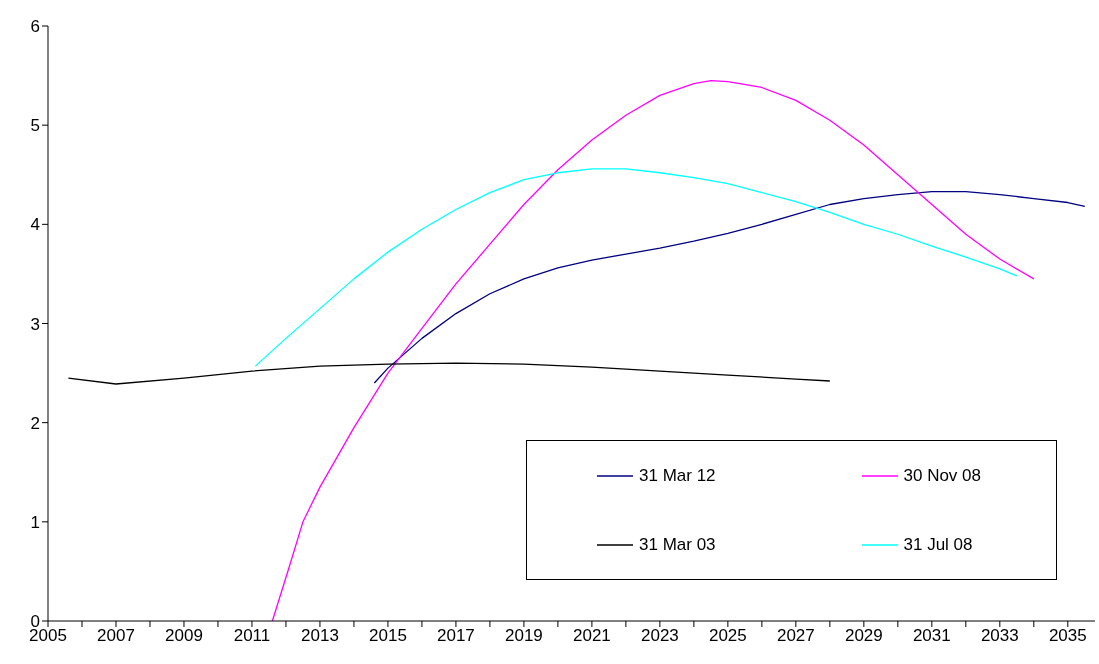 Image resolution: width=1099 pixels, height=664 pixels. What do you see at coordinates (184, 636) in the screenshot?
I see `x-tick-label: 2009` at bounding box center [184, 636].